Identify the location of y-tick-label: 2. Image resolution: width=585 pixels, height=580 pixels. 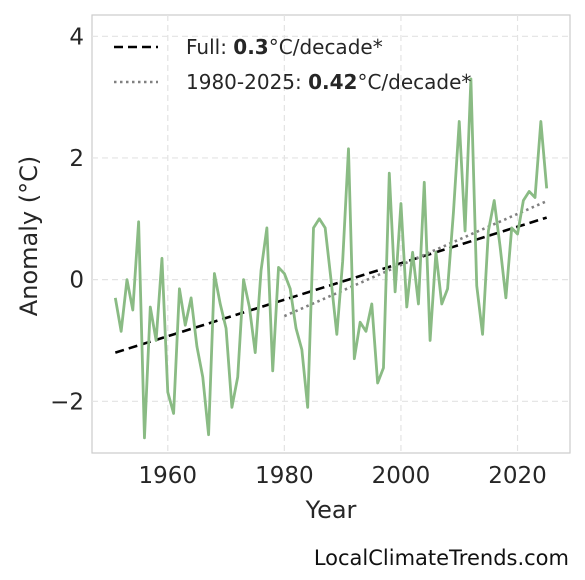
(76, 159).